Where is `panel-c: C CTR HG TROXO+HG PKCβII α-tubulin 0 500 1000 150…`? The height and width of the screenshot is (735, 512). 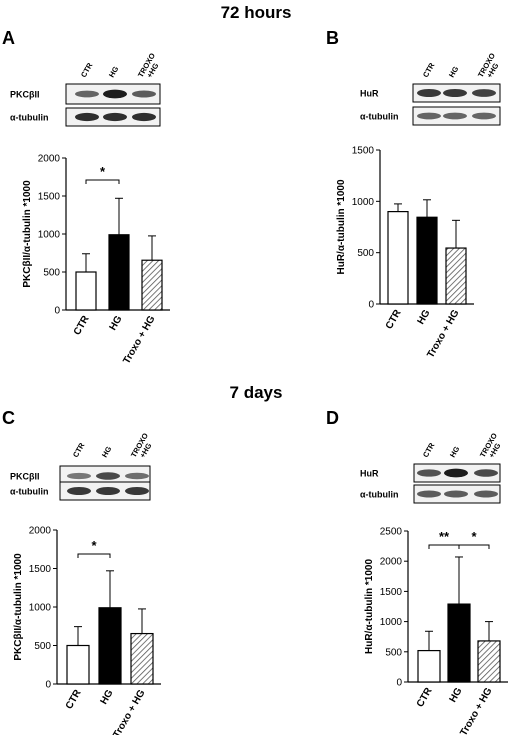
panel-c: C CTR HG TROXO+HG PKCβII α-tubulin 0 500 1000 150… is located at coordinates (81, 571).